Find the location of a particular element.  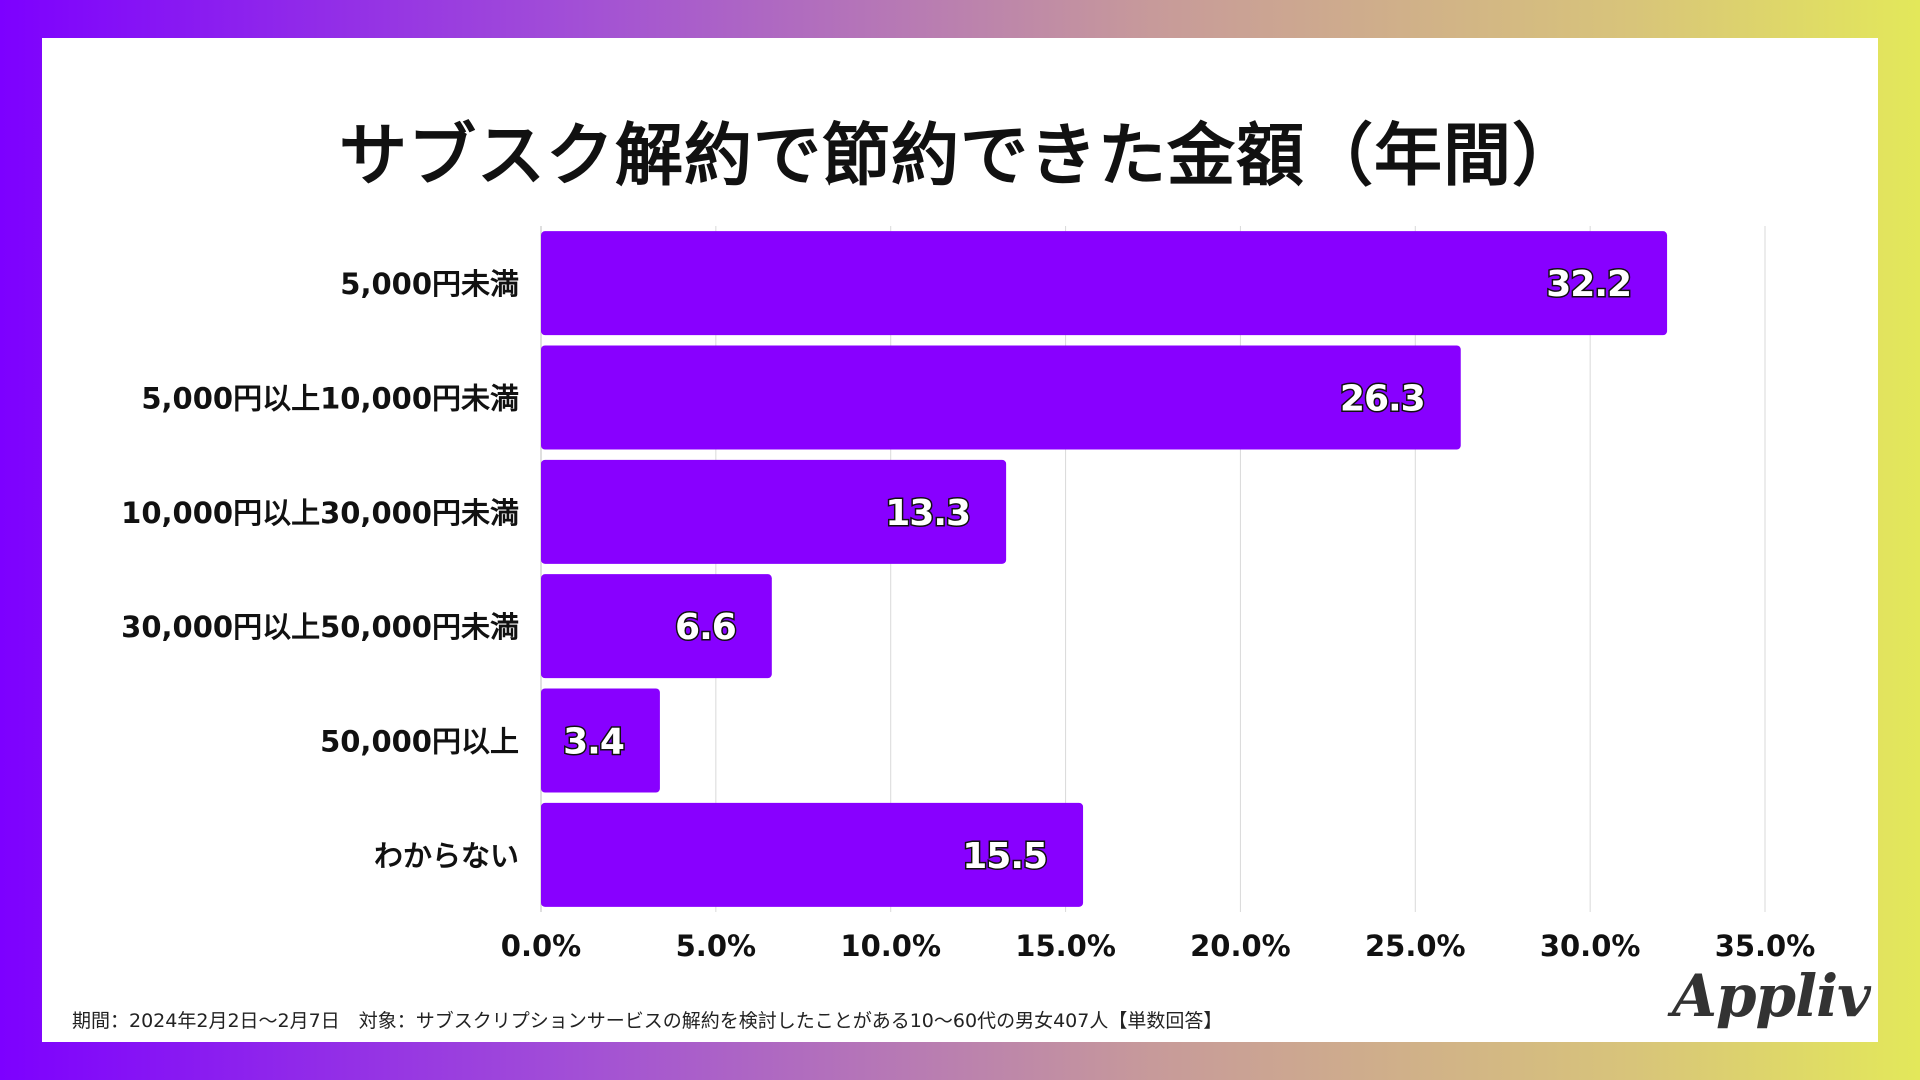

x-tick-label: 35.0% is located at coordinates (1765, 946).